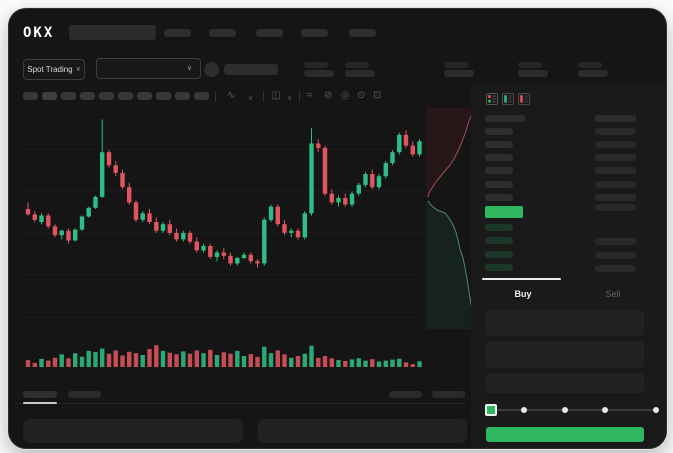 Image resolution: width=673 pixels, height=453 pixels. What do you see at coordinates (40, 394) in the screenshot?
I see `bottom-tab-1-placeholder` at bounding box center [40, 394].